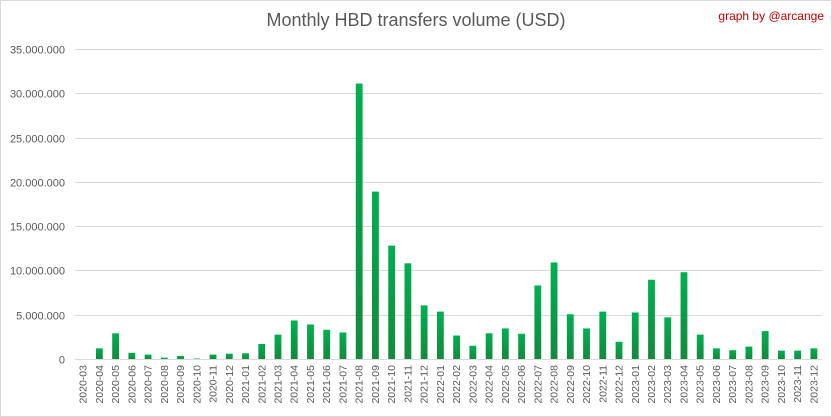 The height and width of the screenshot is (417, 832). I want to click on y-tick-label: 15.000.000, so click(37, 228).